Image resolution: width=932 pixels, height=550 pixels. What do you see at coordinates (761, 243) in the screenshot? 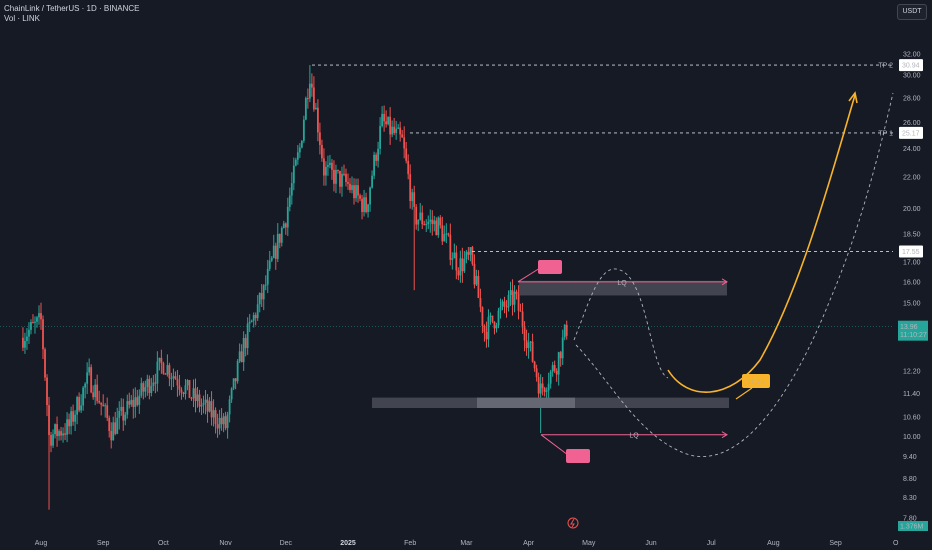
I see `projection-path-bullish` at bounding box center [761, 243].